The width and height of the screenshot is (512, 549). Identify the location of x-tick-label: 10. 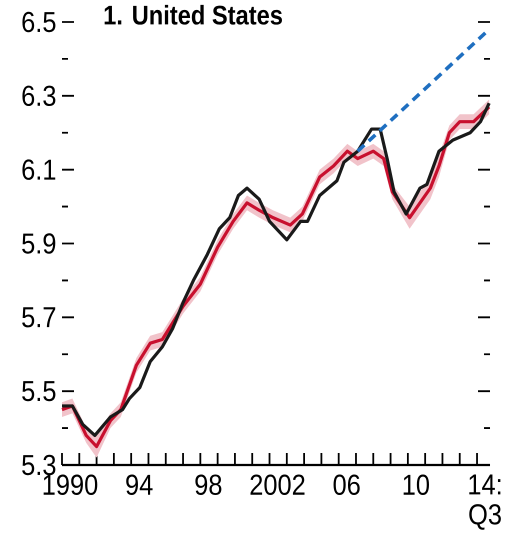
(416, 484).